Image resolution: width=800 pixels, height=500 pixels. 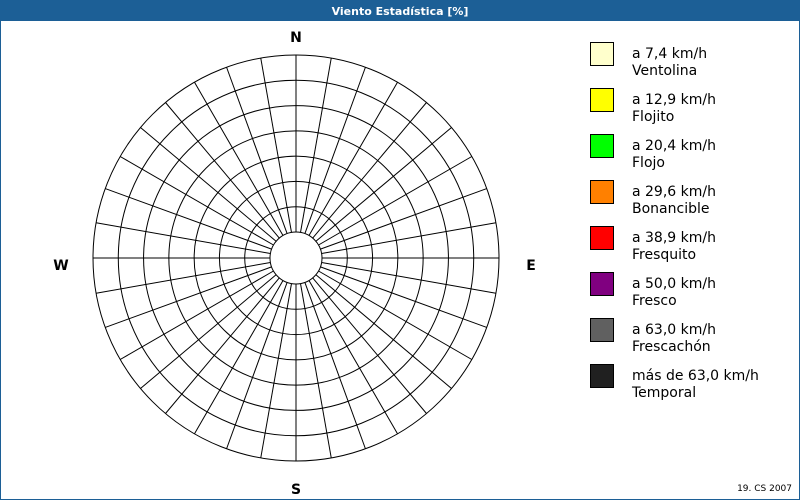 I want to click on legend-name: Frescachón, so click(x=671, y=347).